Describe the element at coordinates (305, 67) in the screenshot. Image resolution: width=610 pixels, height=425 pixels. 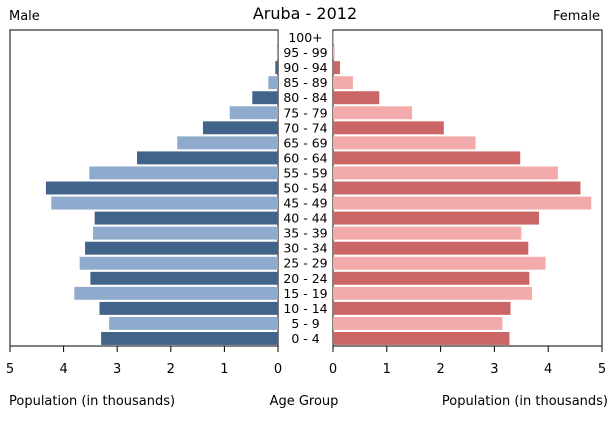
I see `age-group-label-18: 90 - 94` at that location.